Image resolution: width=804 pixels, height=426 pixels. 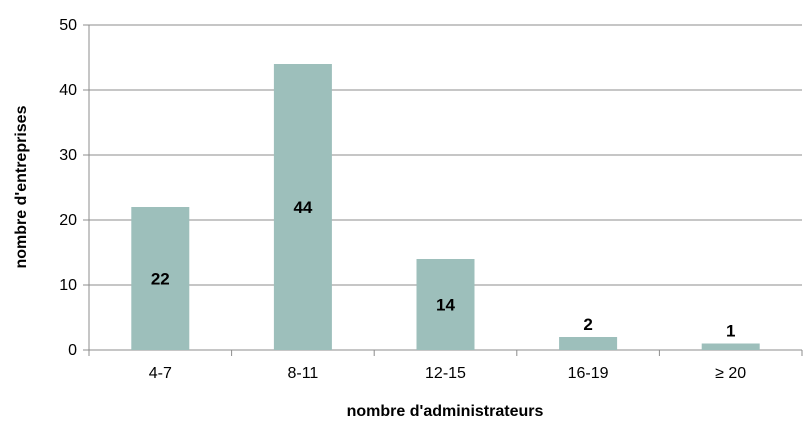 I want to click on y-tick-label: 10, so click(x=68, y=285).